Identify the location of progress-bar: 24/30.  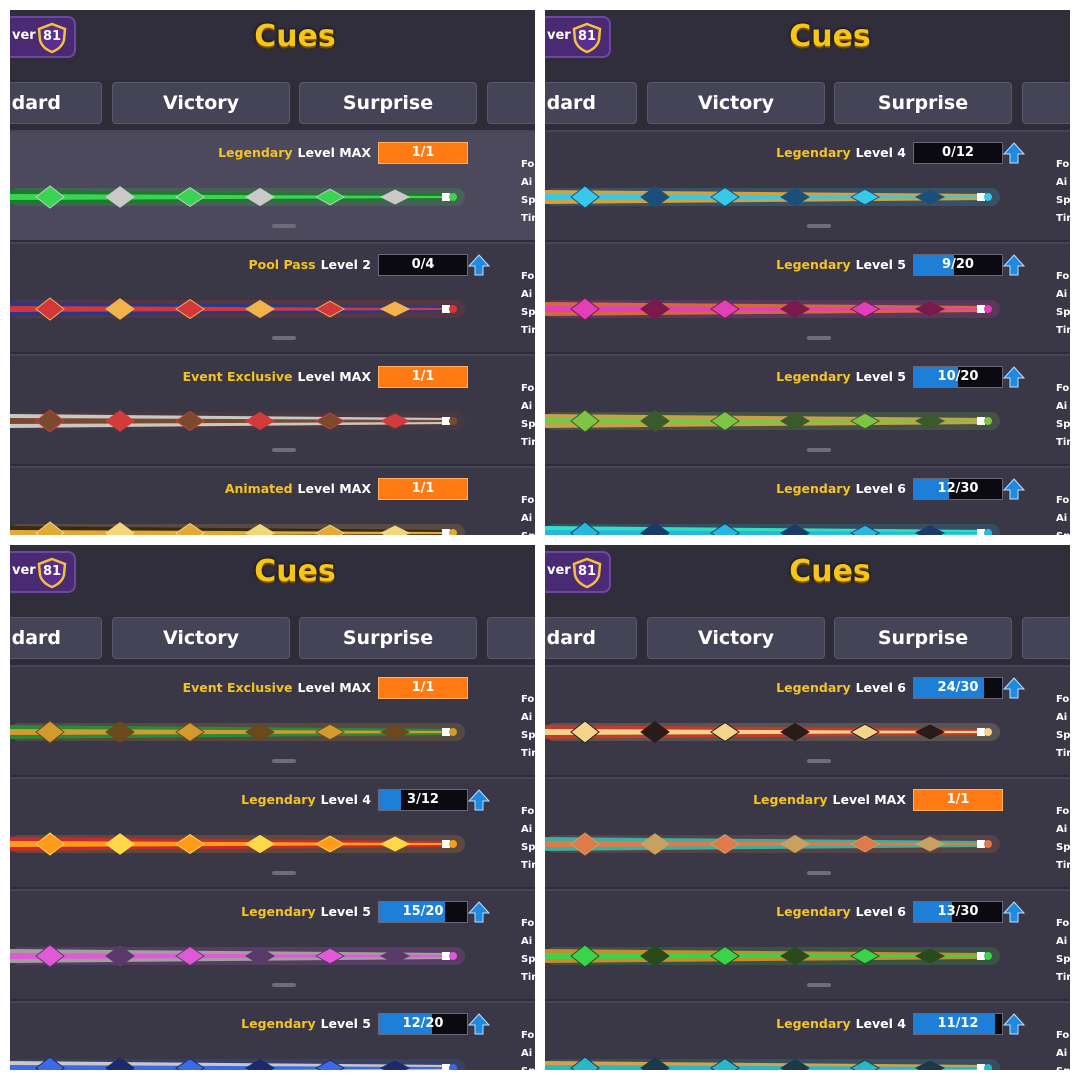
(958, 688).